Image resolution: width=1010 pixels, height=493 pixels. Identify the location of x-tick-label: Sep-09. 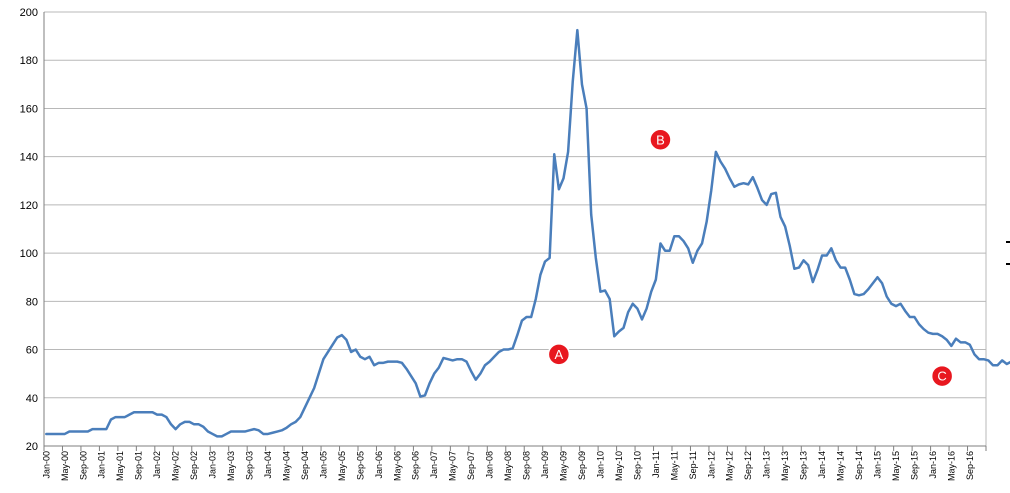
(582, 465).